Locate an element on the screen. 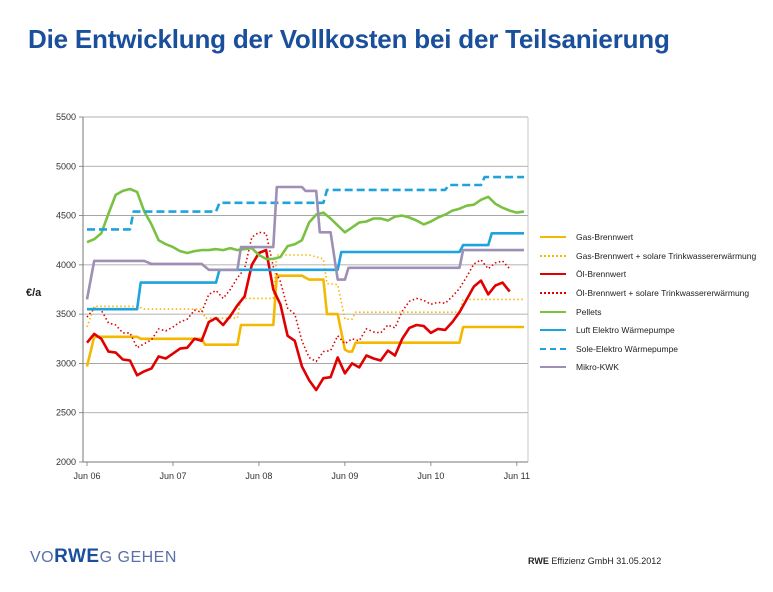 The image size is (773, 592). legend-label: Luft Elektro Wärmepumpe is located at coordinates (625, 330).